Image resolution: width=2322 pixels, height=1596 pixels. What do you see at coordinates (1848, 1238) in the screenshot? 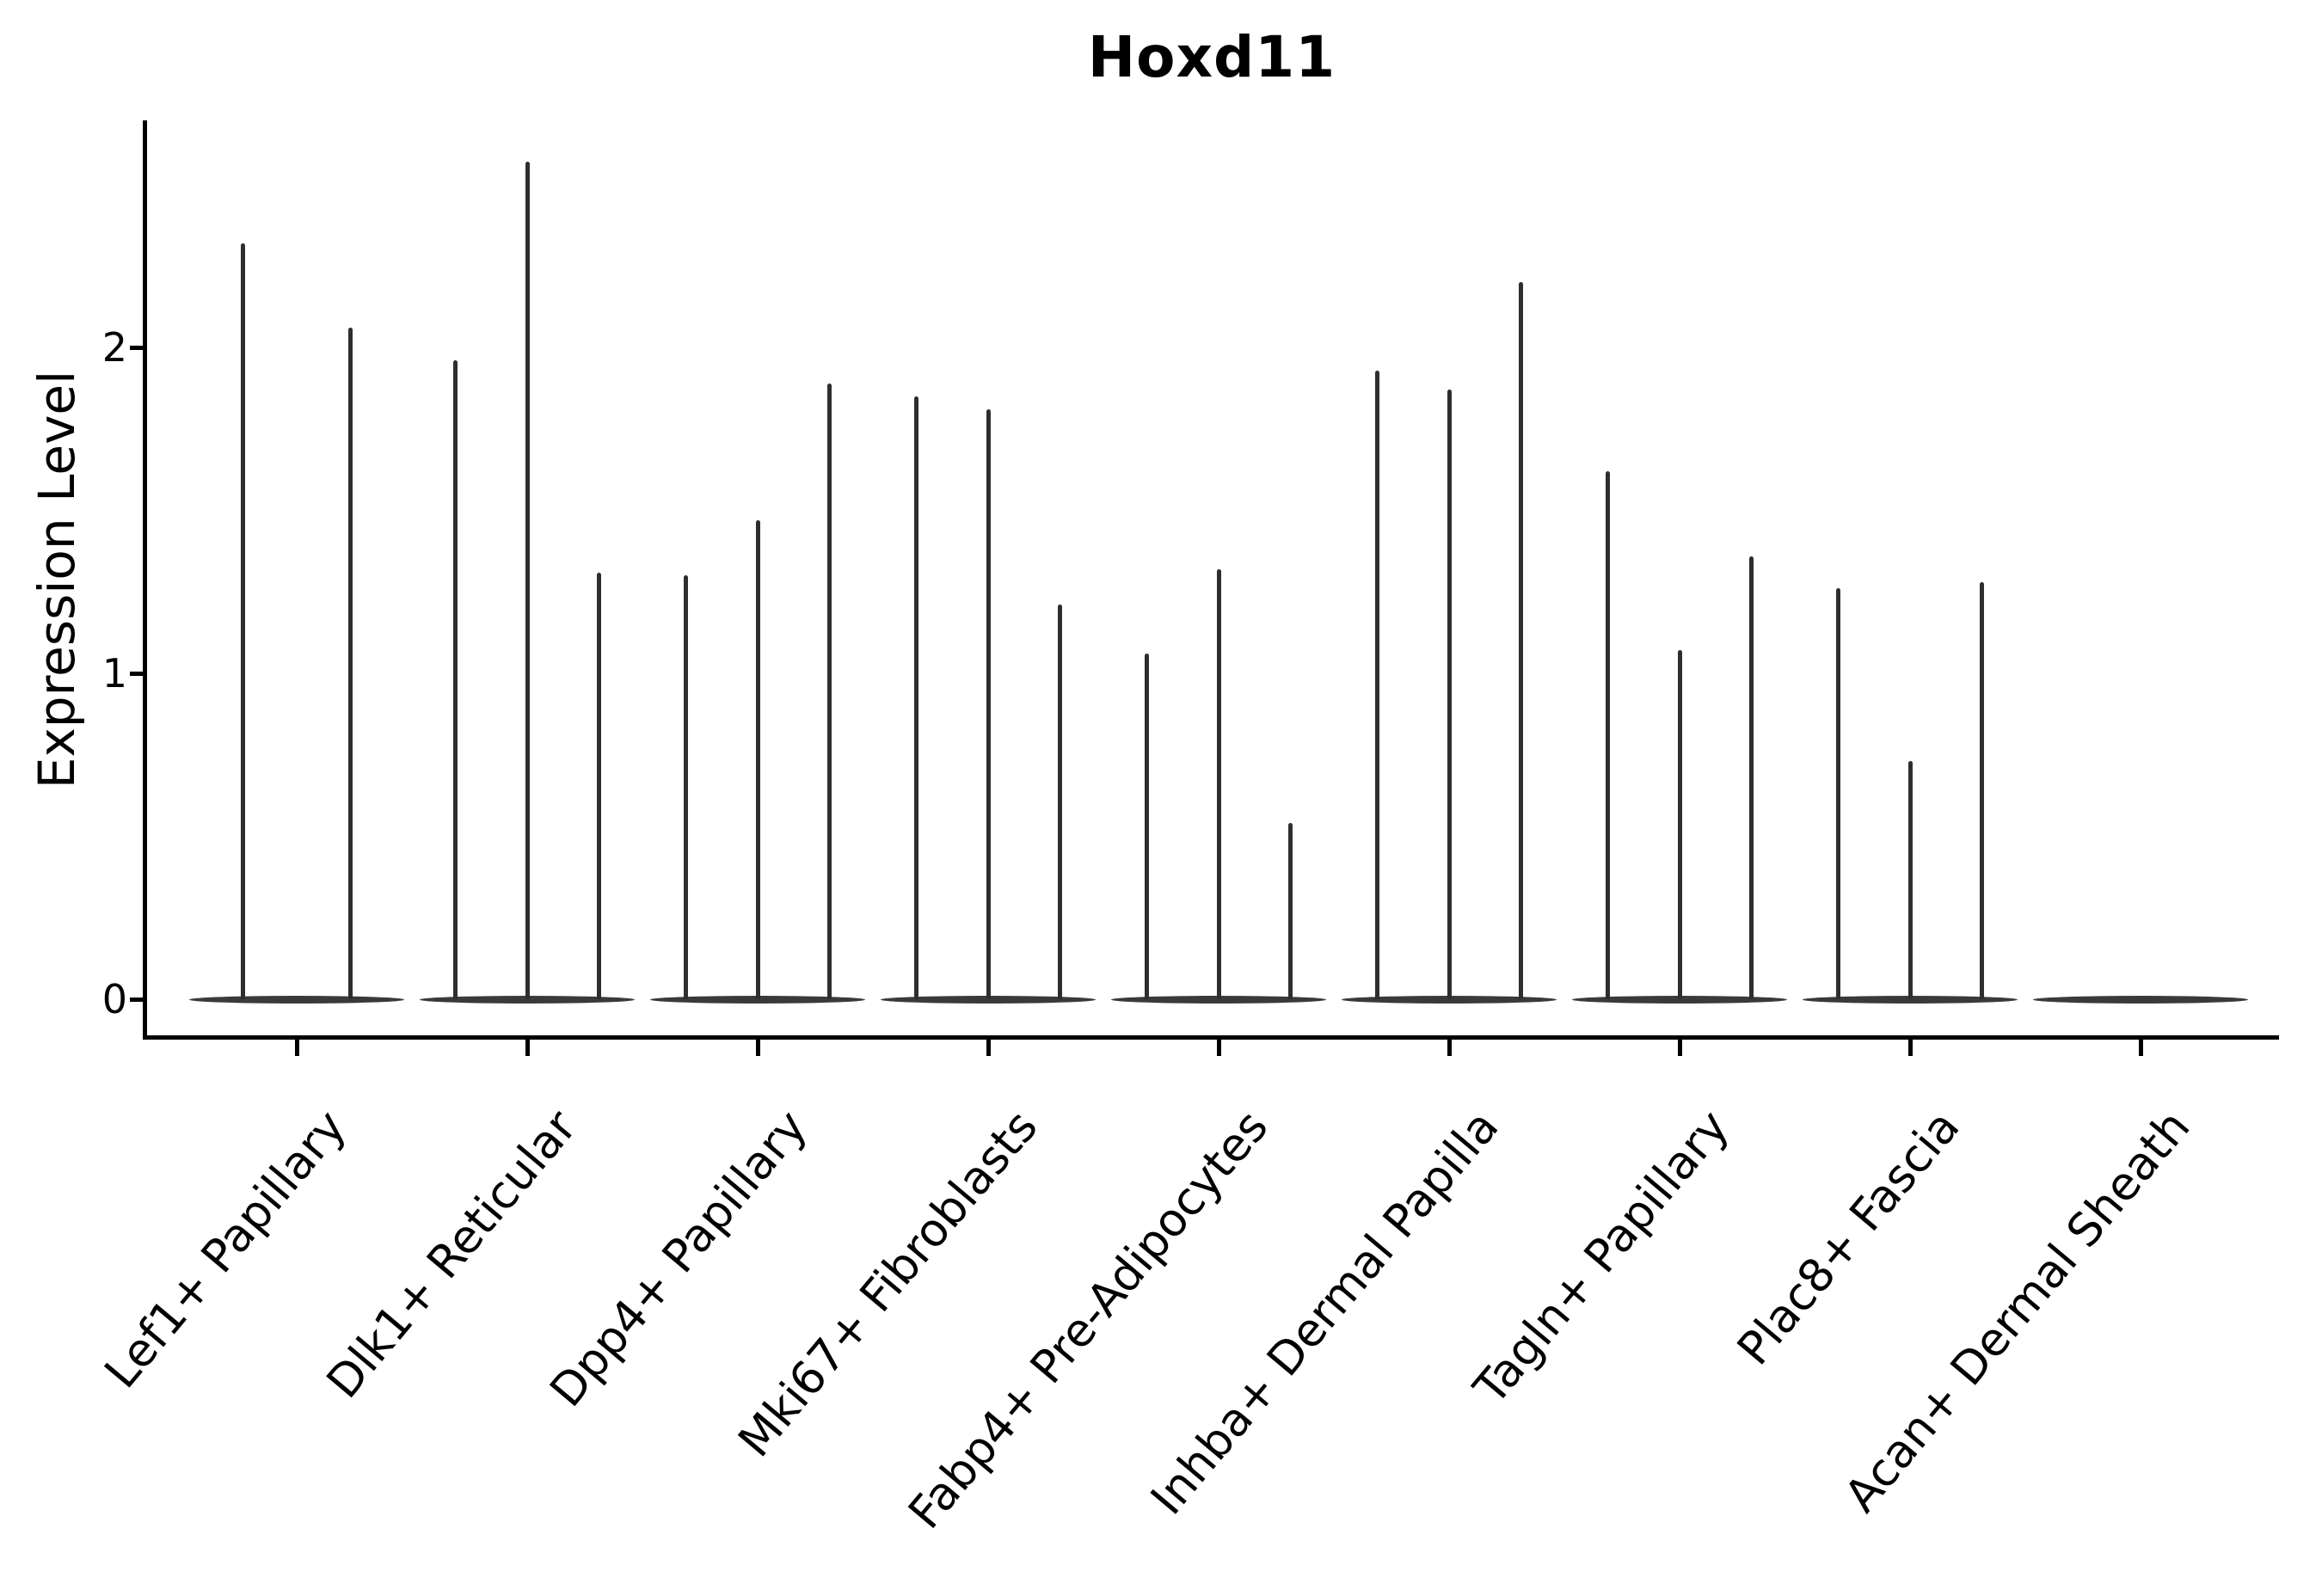
I see `x-category-label-7: Plac8+ Fascia` at bounding box center [1848, 1238].